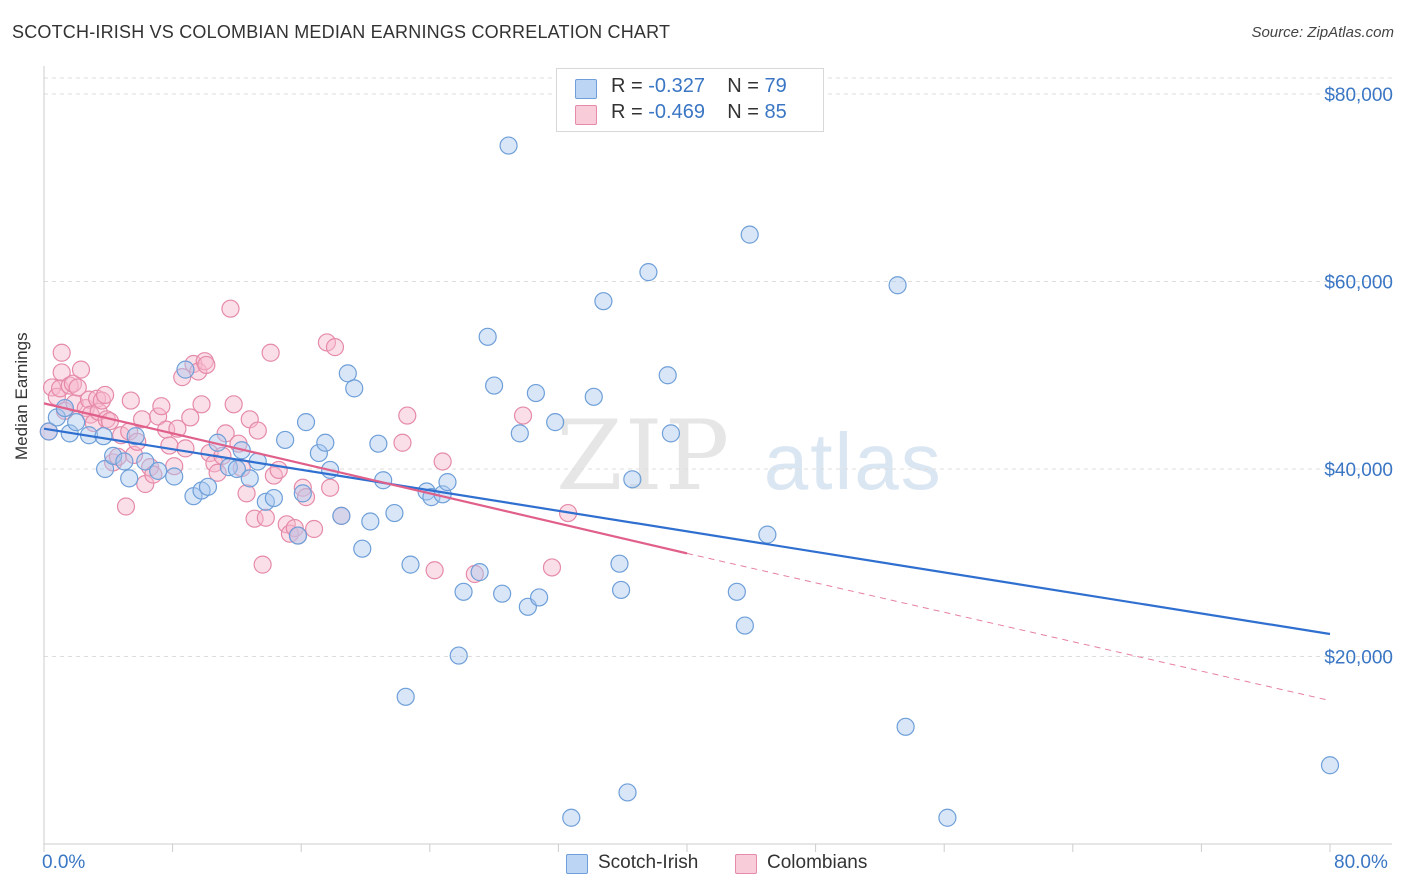 The height and width of the screenshot is (892, 1406). Describe the element at coordinates (586, 115) in the screenshot. I see `legend-swatch-pink` at that location.